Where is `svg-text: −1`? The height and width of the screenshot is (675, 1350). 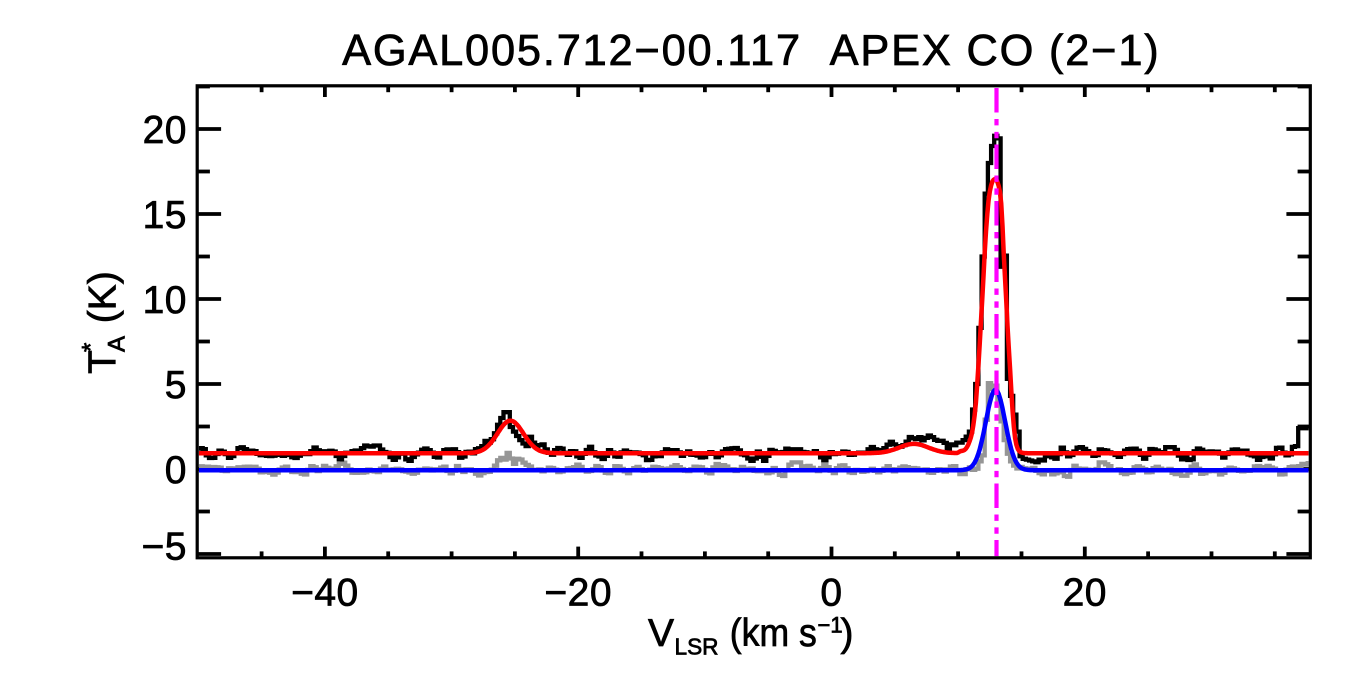 svg-text: −1 is located at coordinates (830, 624).